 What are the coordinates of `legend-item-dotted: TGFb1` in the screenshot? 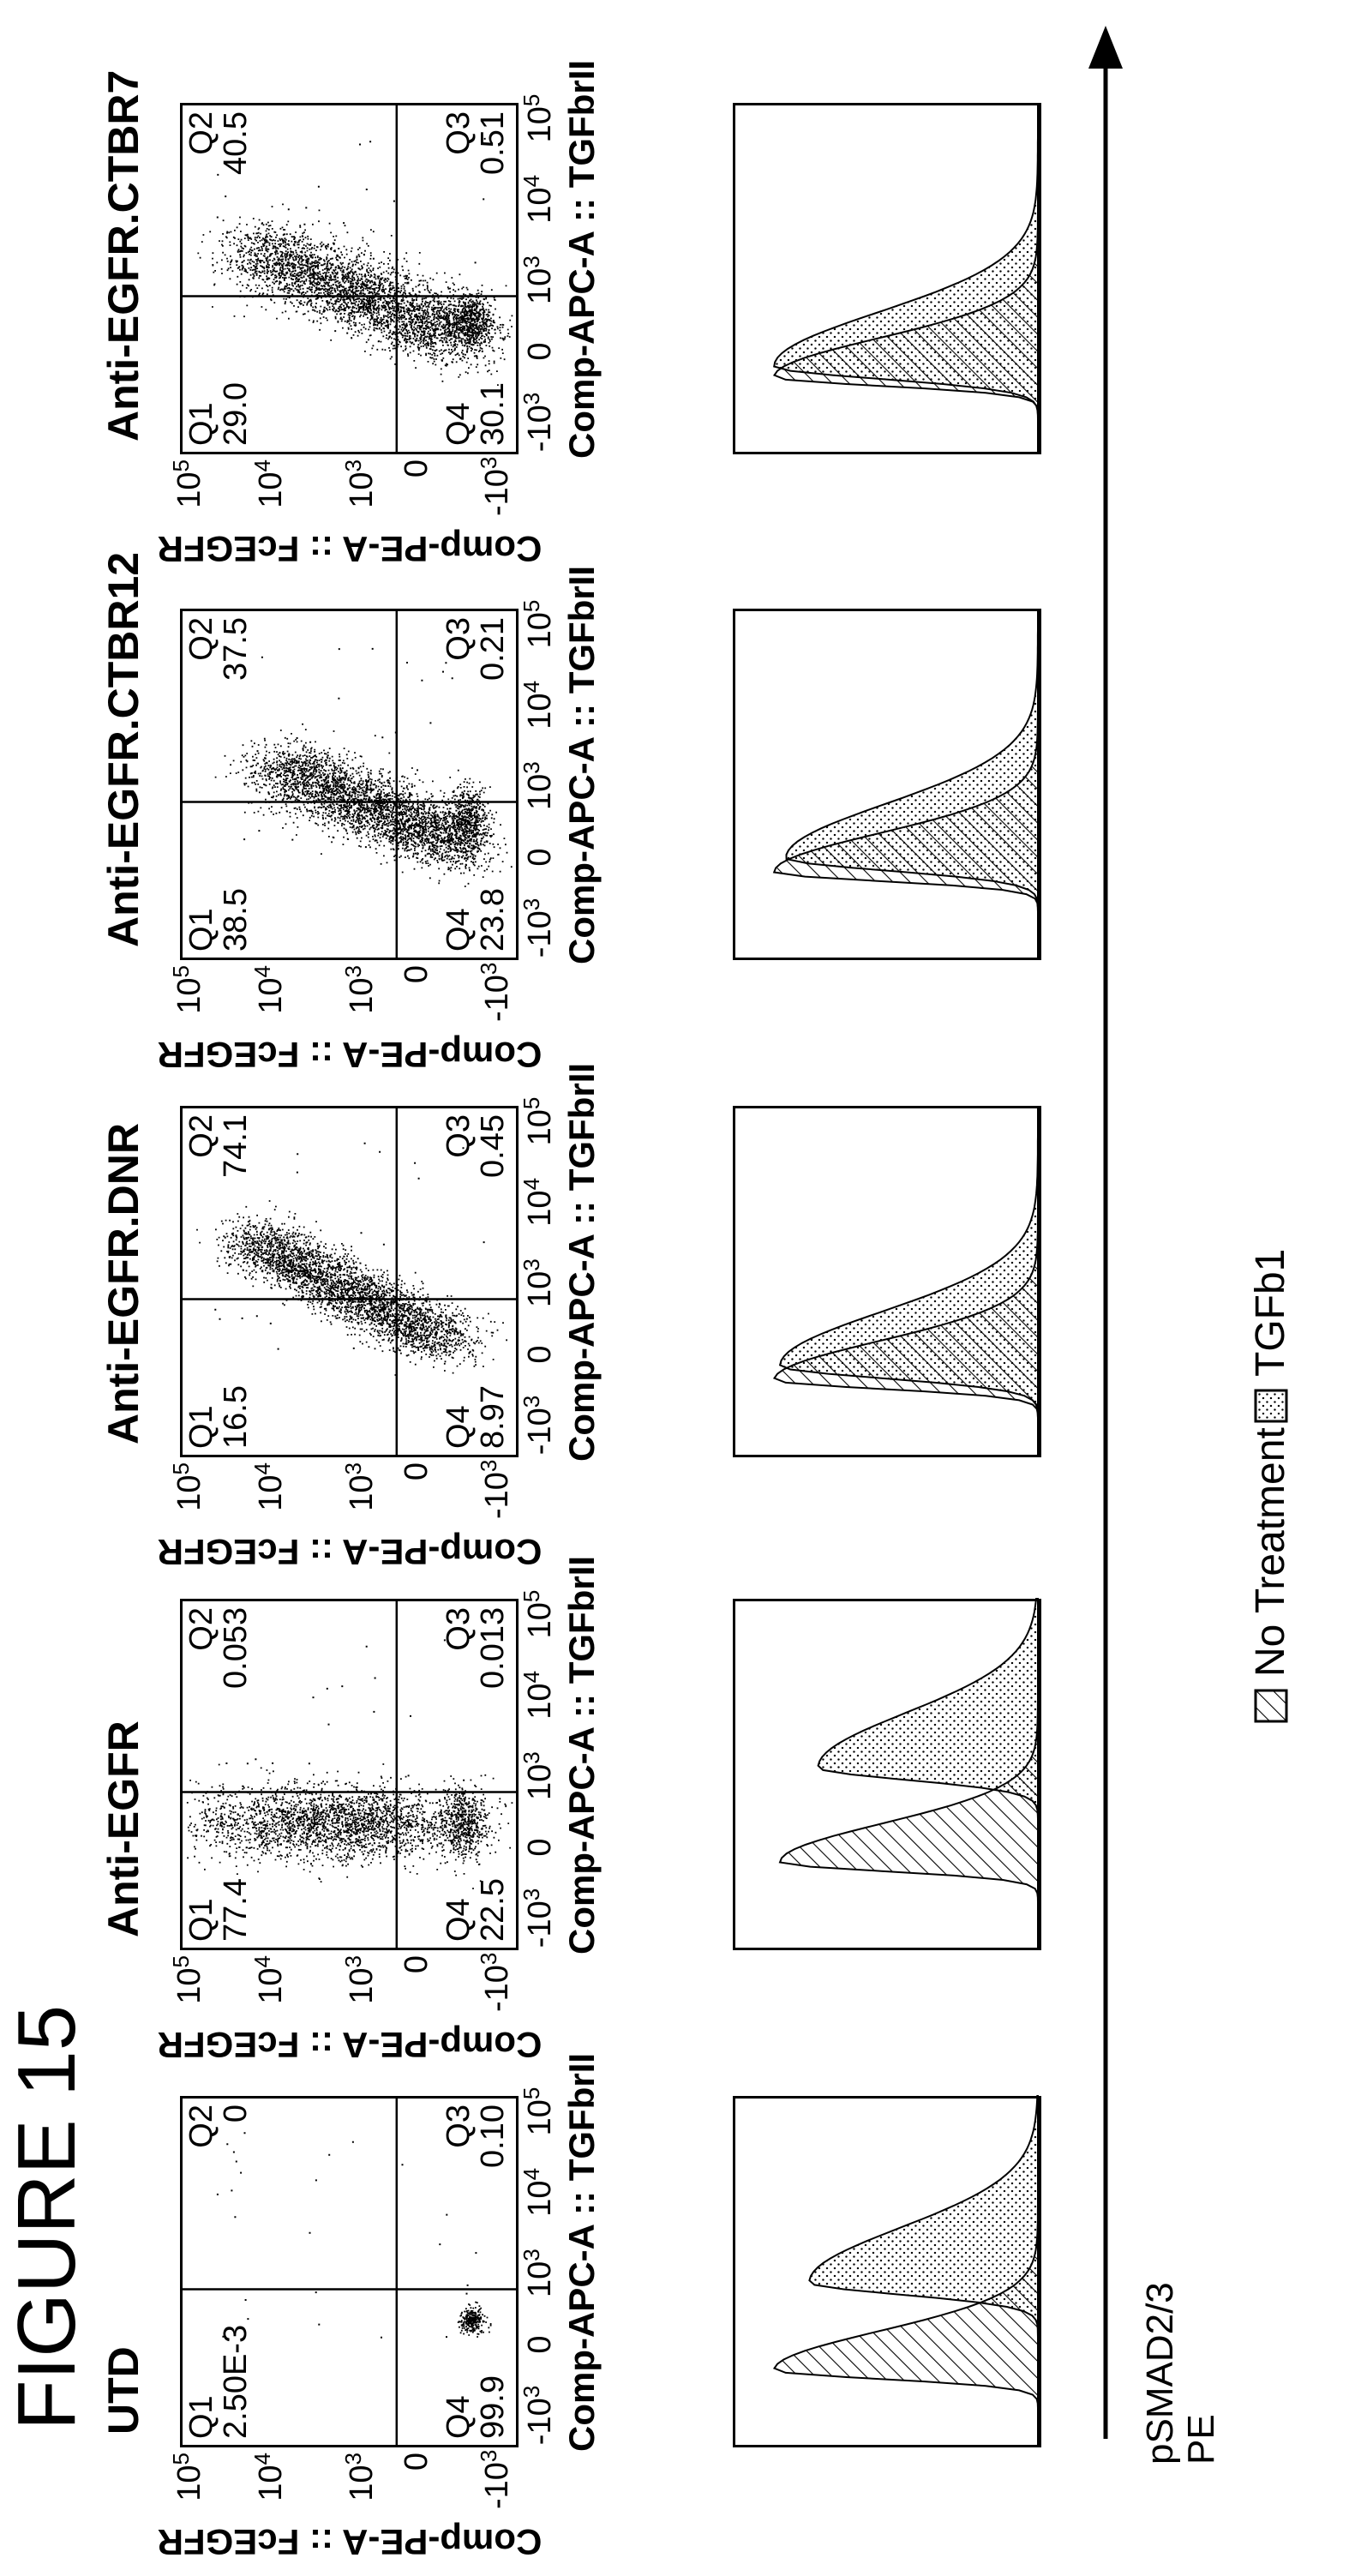 It's located at (1270, 1336).